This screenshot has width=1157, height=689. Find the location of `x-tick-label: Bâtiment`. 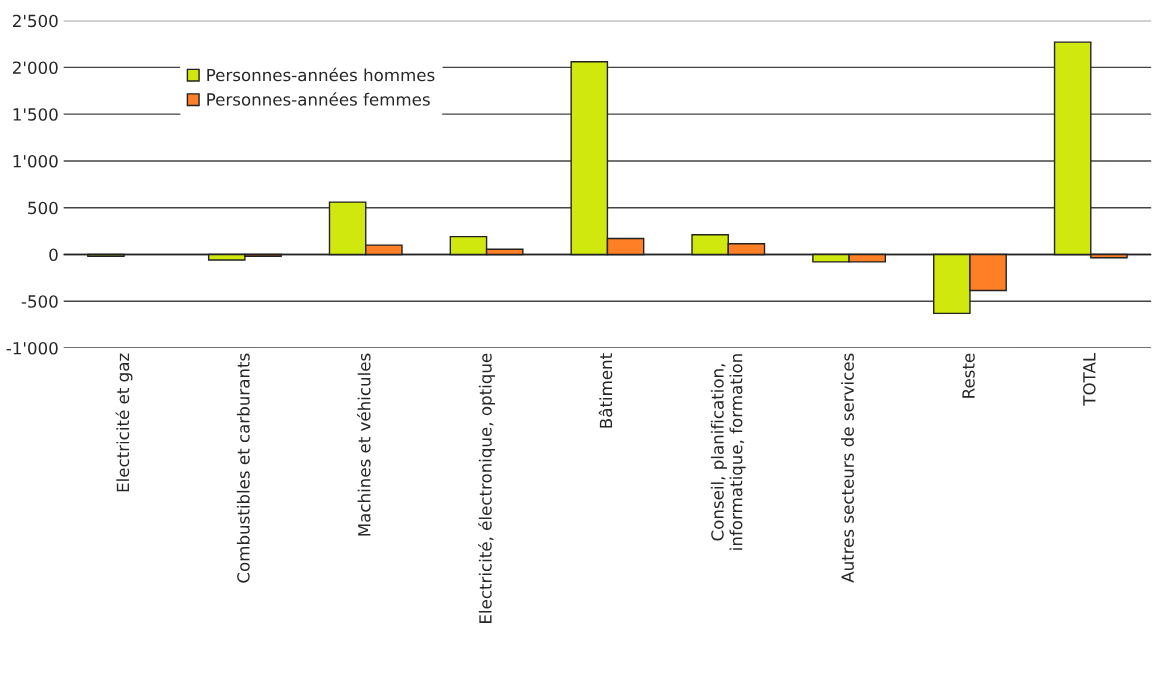

x-tick-label: Bâtiment is located at coordinates (605, 390).